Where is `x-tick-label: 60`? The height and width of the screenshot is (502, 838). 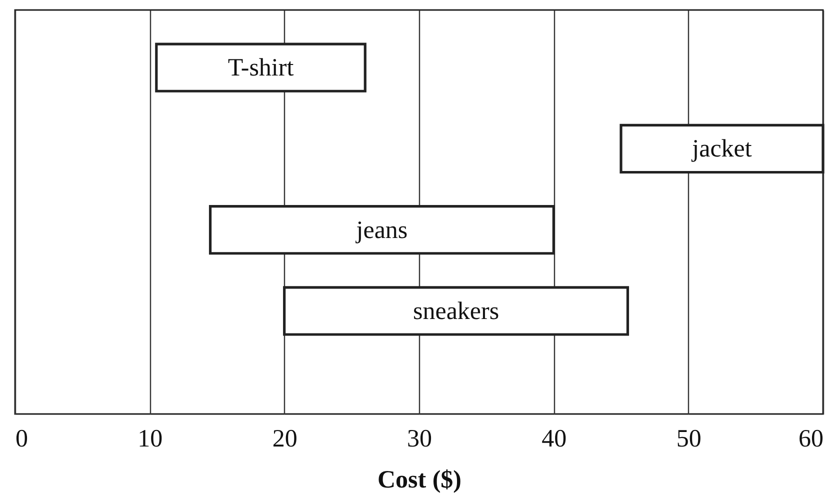 x-tick-label: 60 is located at coordinates (811, 439).